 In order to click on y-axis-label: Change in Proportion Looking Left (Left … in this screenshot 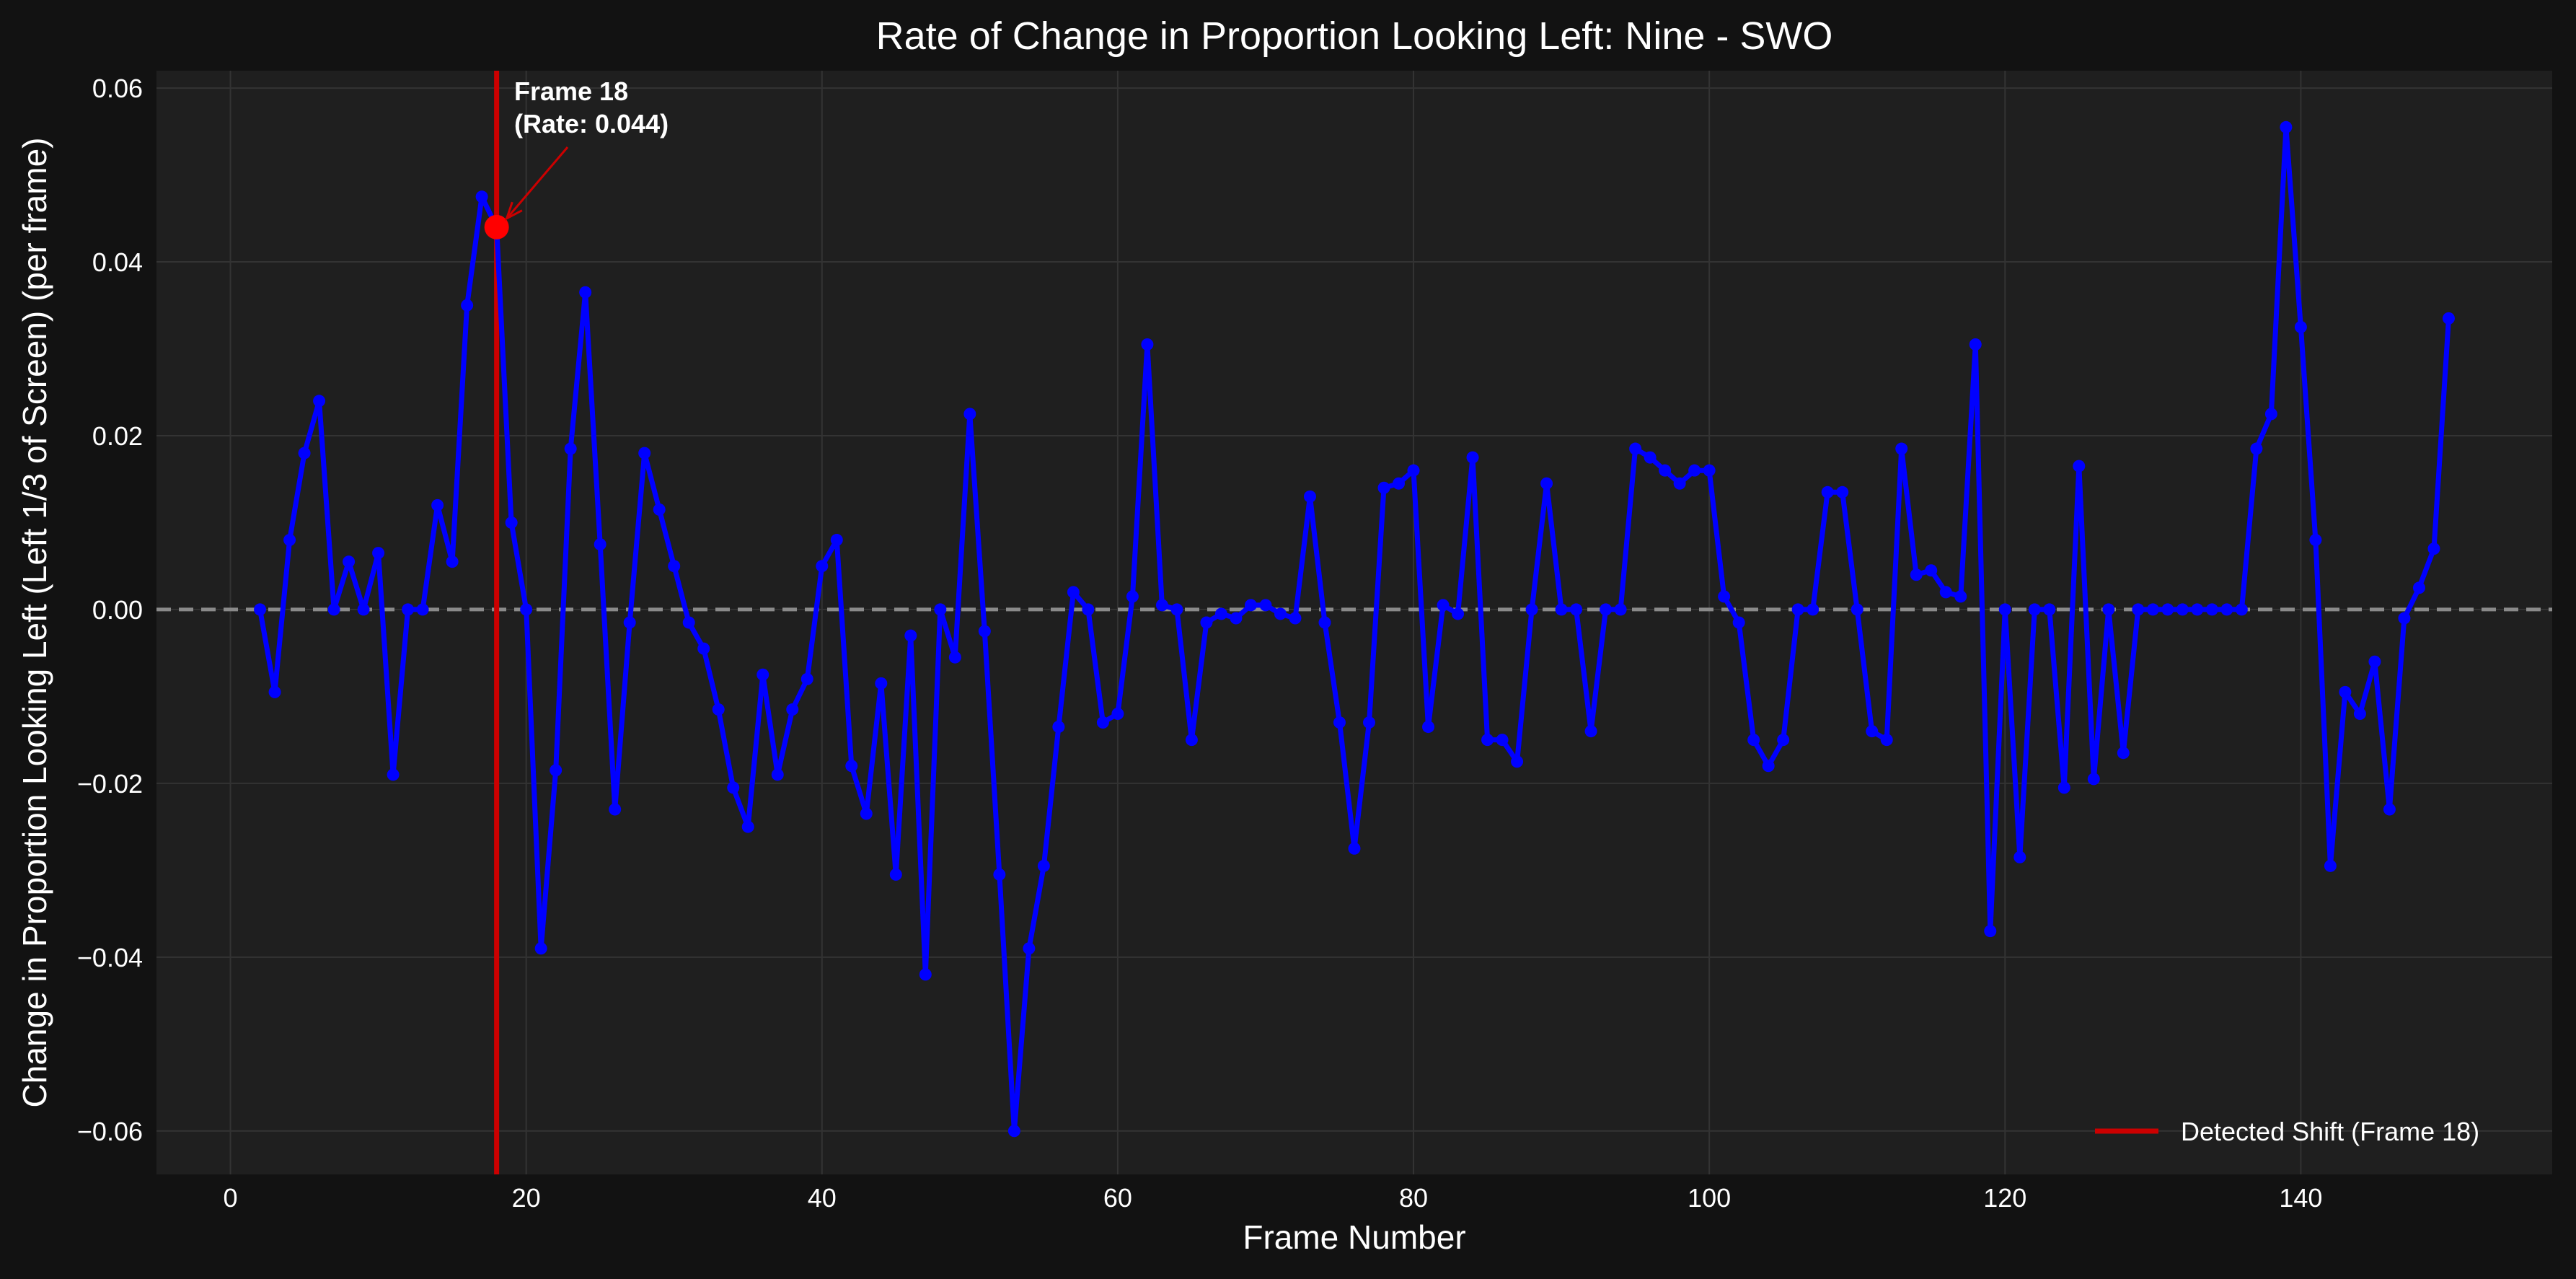, I will do `click(34, 623)`.